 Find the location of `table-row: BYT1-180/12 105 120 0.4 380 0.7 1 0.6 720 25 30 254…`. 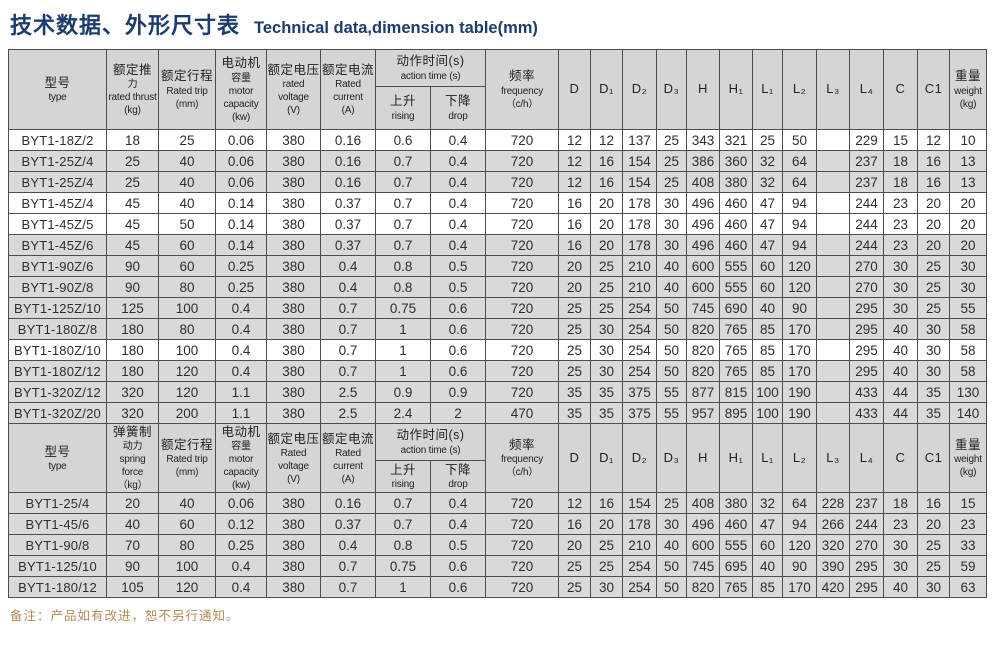

table-row: BYT1-180/12 105 120 0.4 380 0.7 1 0.6 720 25 30 254… is located at coordinates (497, 587).